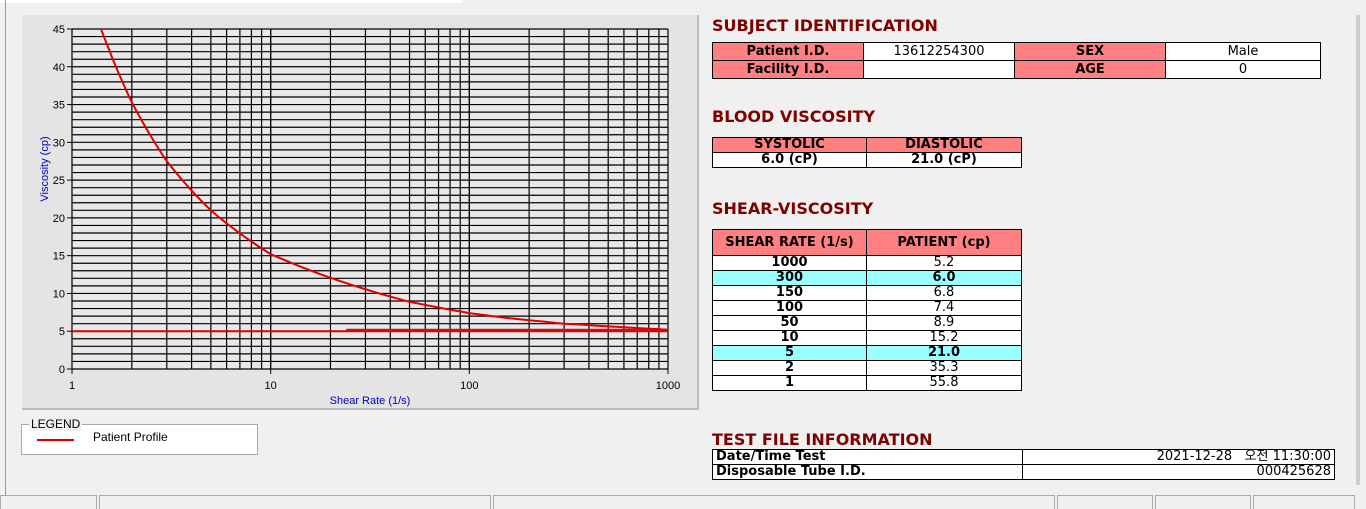  I want to click on y-tick-label: 20, so click(59, 219).